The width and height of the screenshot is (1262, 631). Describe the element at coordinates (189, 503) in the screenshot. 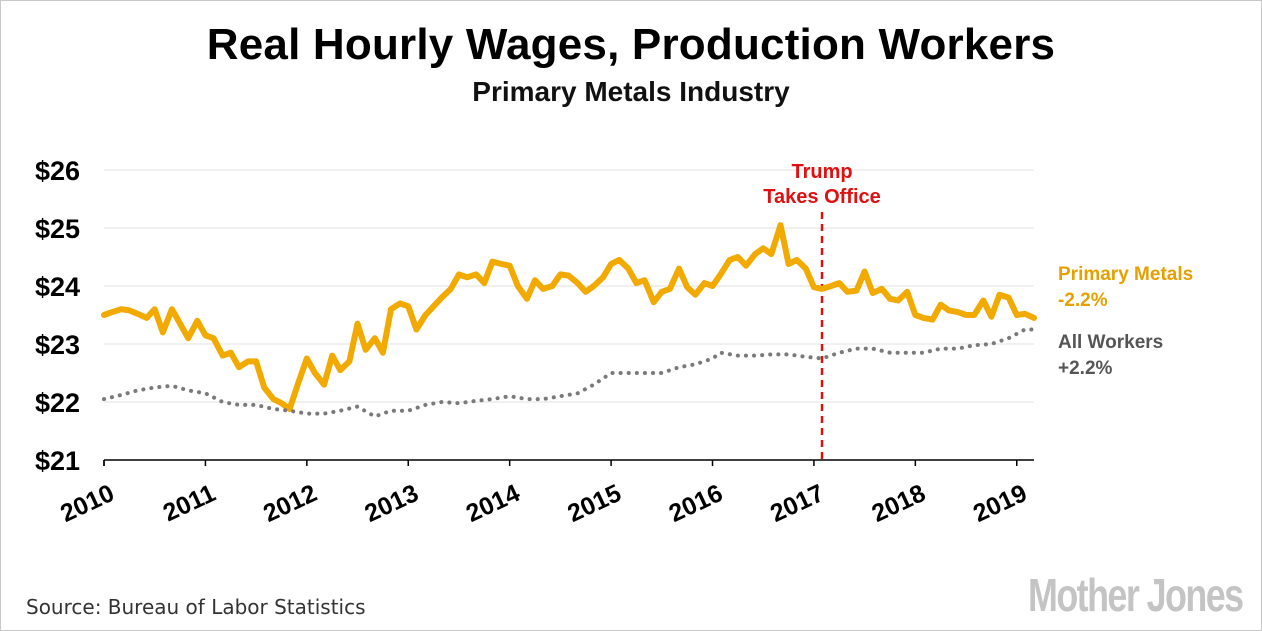

I see `x-tick-label: 2011` at that location.